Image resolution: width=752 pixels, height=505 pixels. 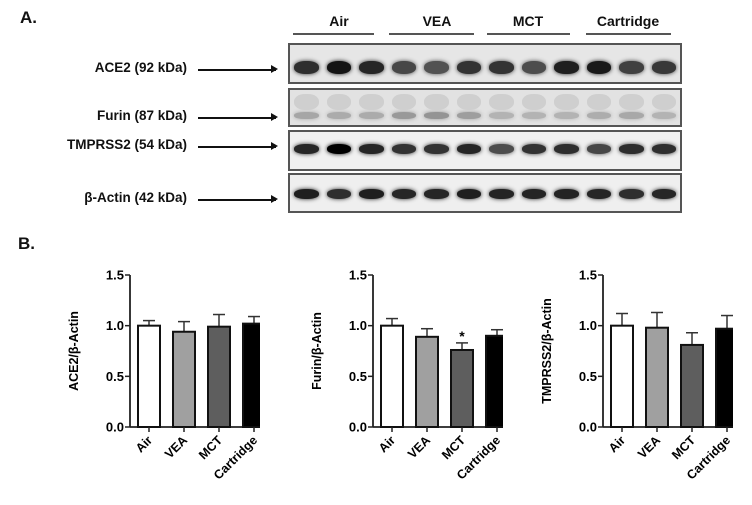 What do you see at coordinates (485, 193) in the screenshot?
I see `blot-beta-actin` at bounding box center [485, 193].